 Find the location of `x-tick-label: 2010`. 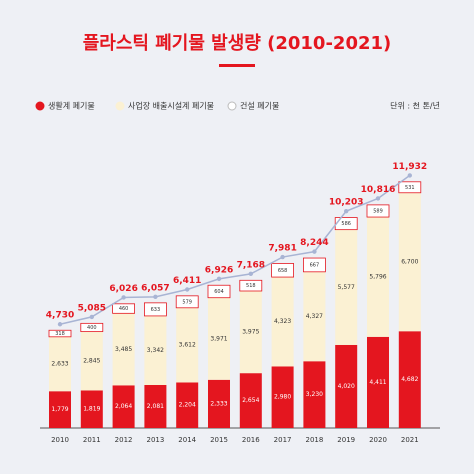

x-tick-label: 2010 is located at coordinates (60, 440).